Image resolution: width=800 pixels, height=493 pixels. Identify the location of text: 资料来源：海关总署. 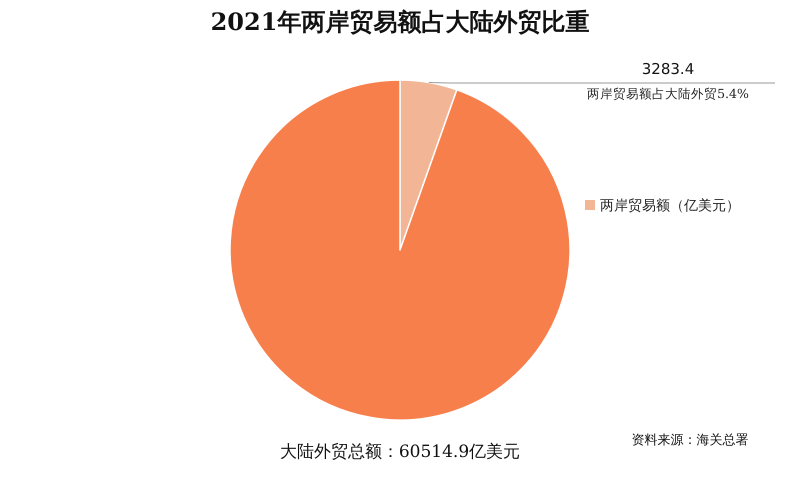
(690, 440).